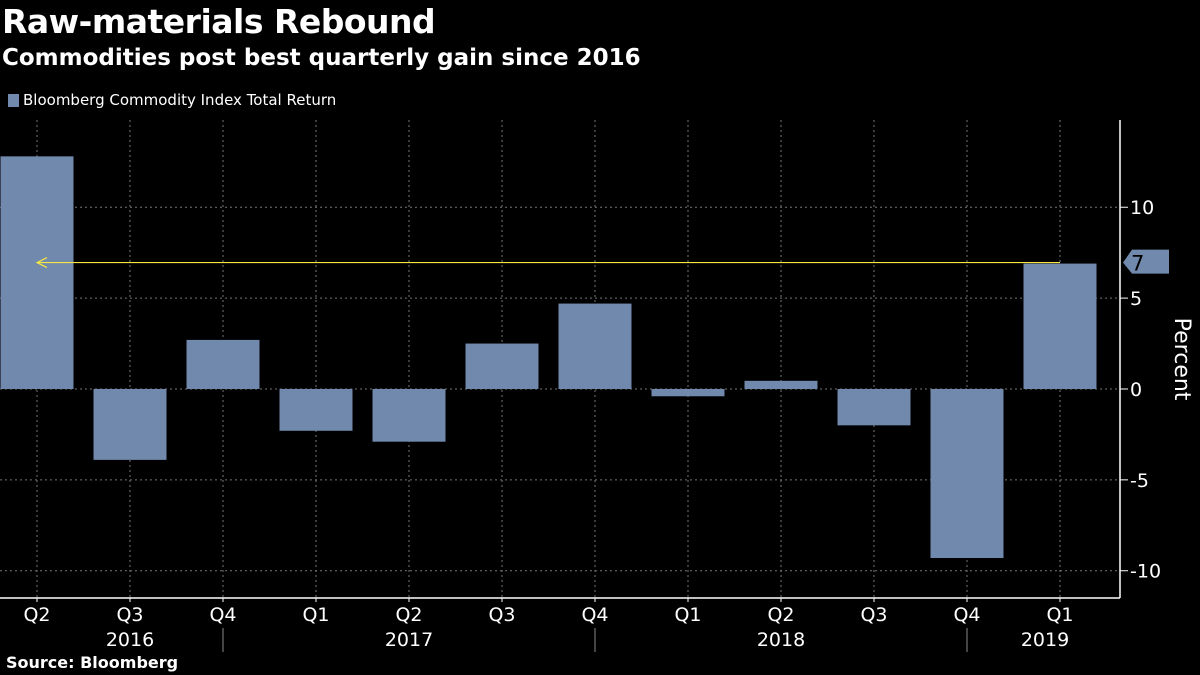 Image resolution: width=1200 pixels, height=675 pixels. I want to click on y-axis-label: Percent, so click(1181, 359).